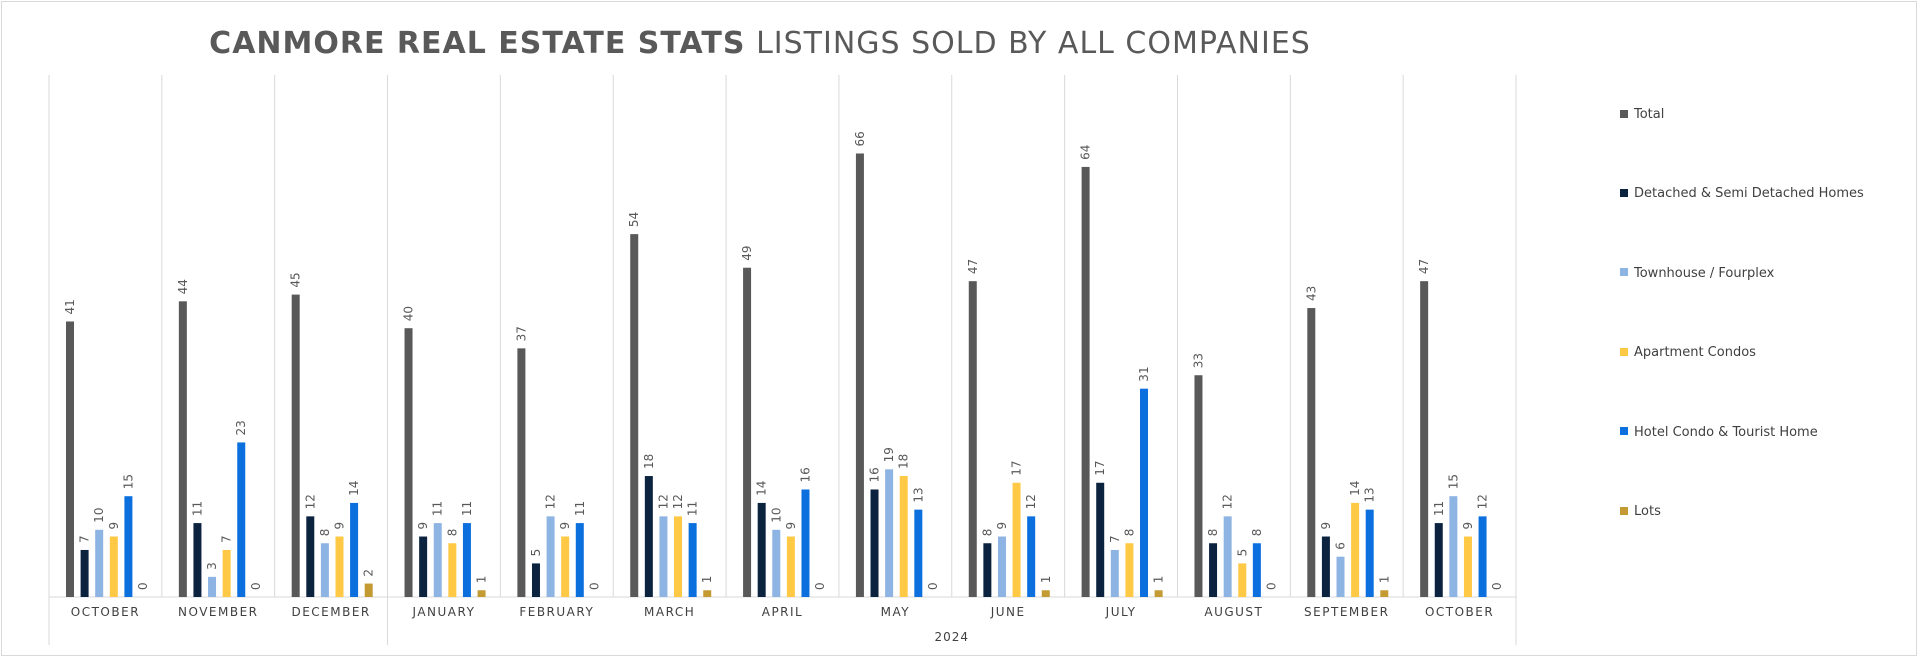 The height and width of the screenshot is (659, 1920). What do you see at coordinates (1697, 273) in the screenshot?
I see `legend-item: Townhouse / Fourplex` at bounding box center [1697, 273].